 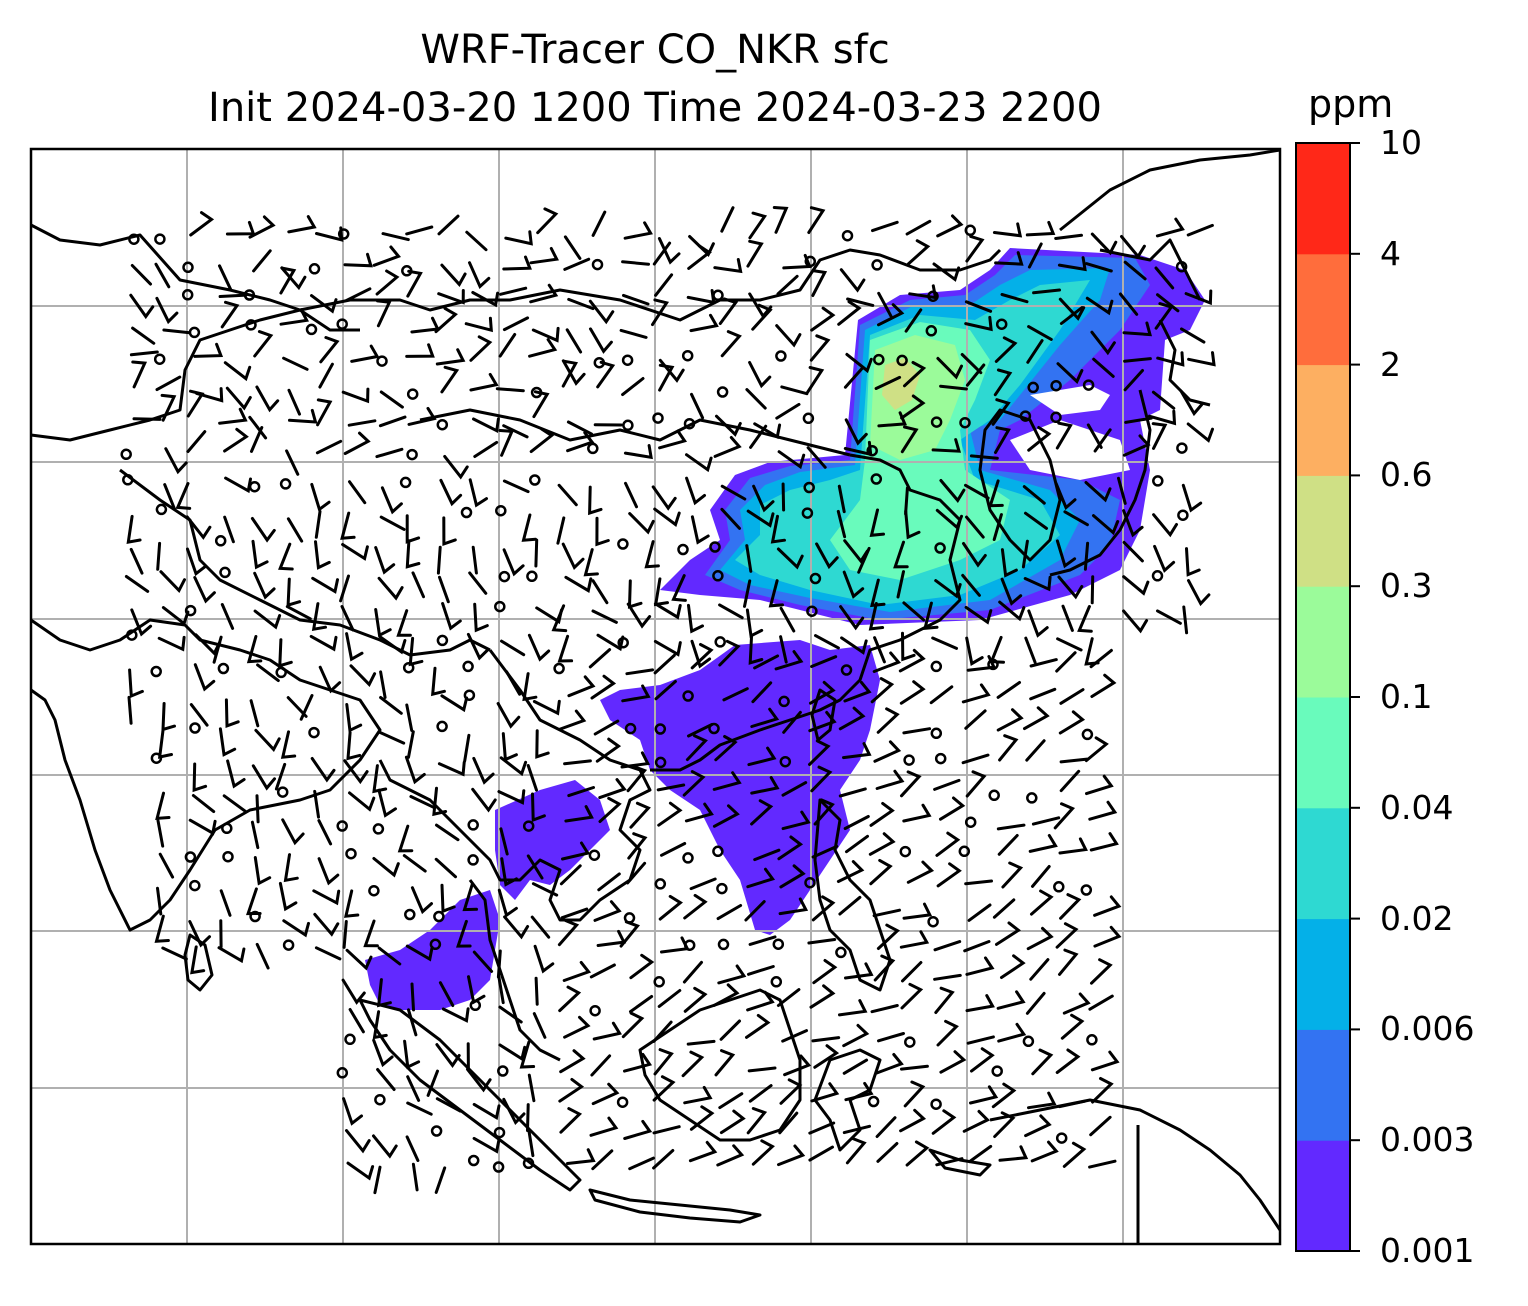 What do you see at coordinates (1406, 475) in the screenshot?
I see `colorbar-tick-label: 0.6` at bounding box center [1406, 475].